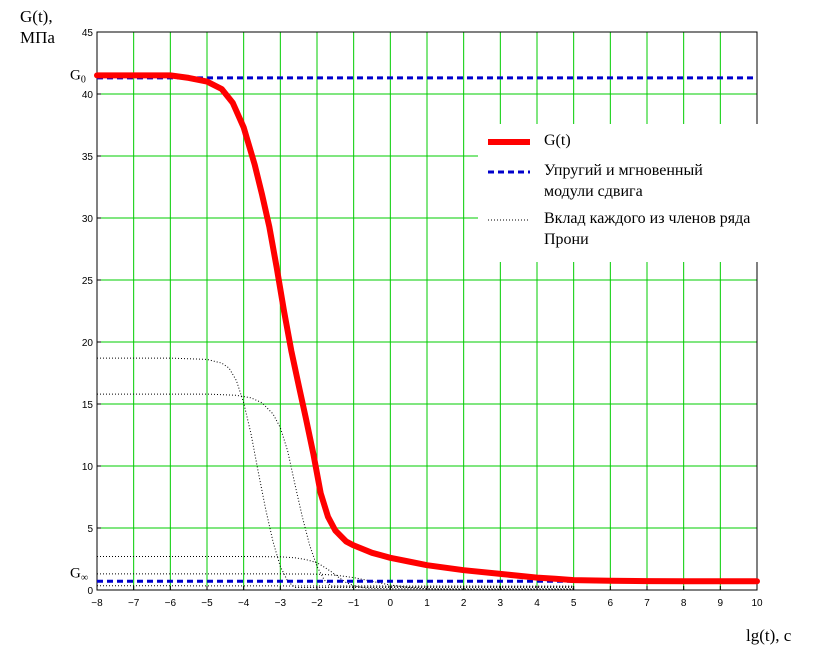 The image size is (813, 658). What do you see at coordinates (171, 603) in the screenshot?
I see `x-tick-label: −6` at bounding box center [171, 603].